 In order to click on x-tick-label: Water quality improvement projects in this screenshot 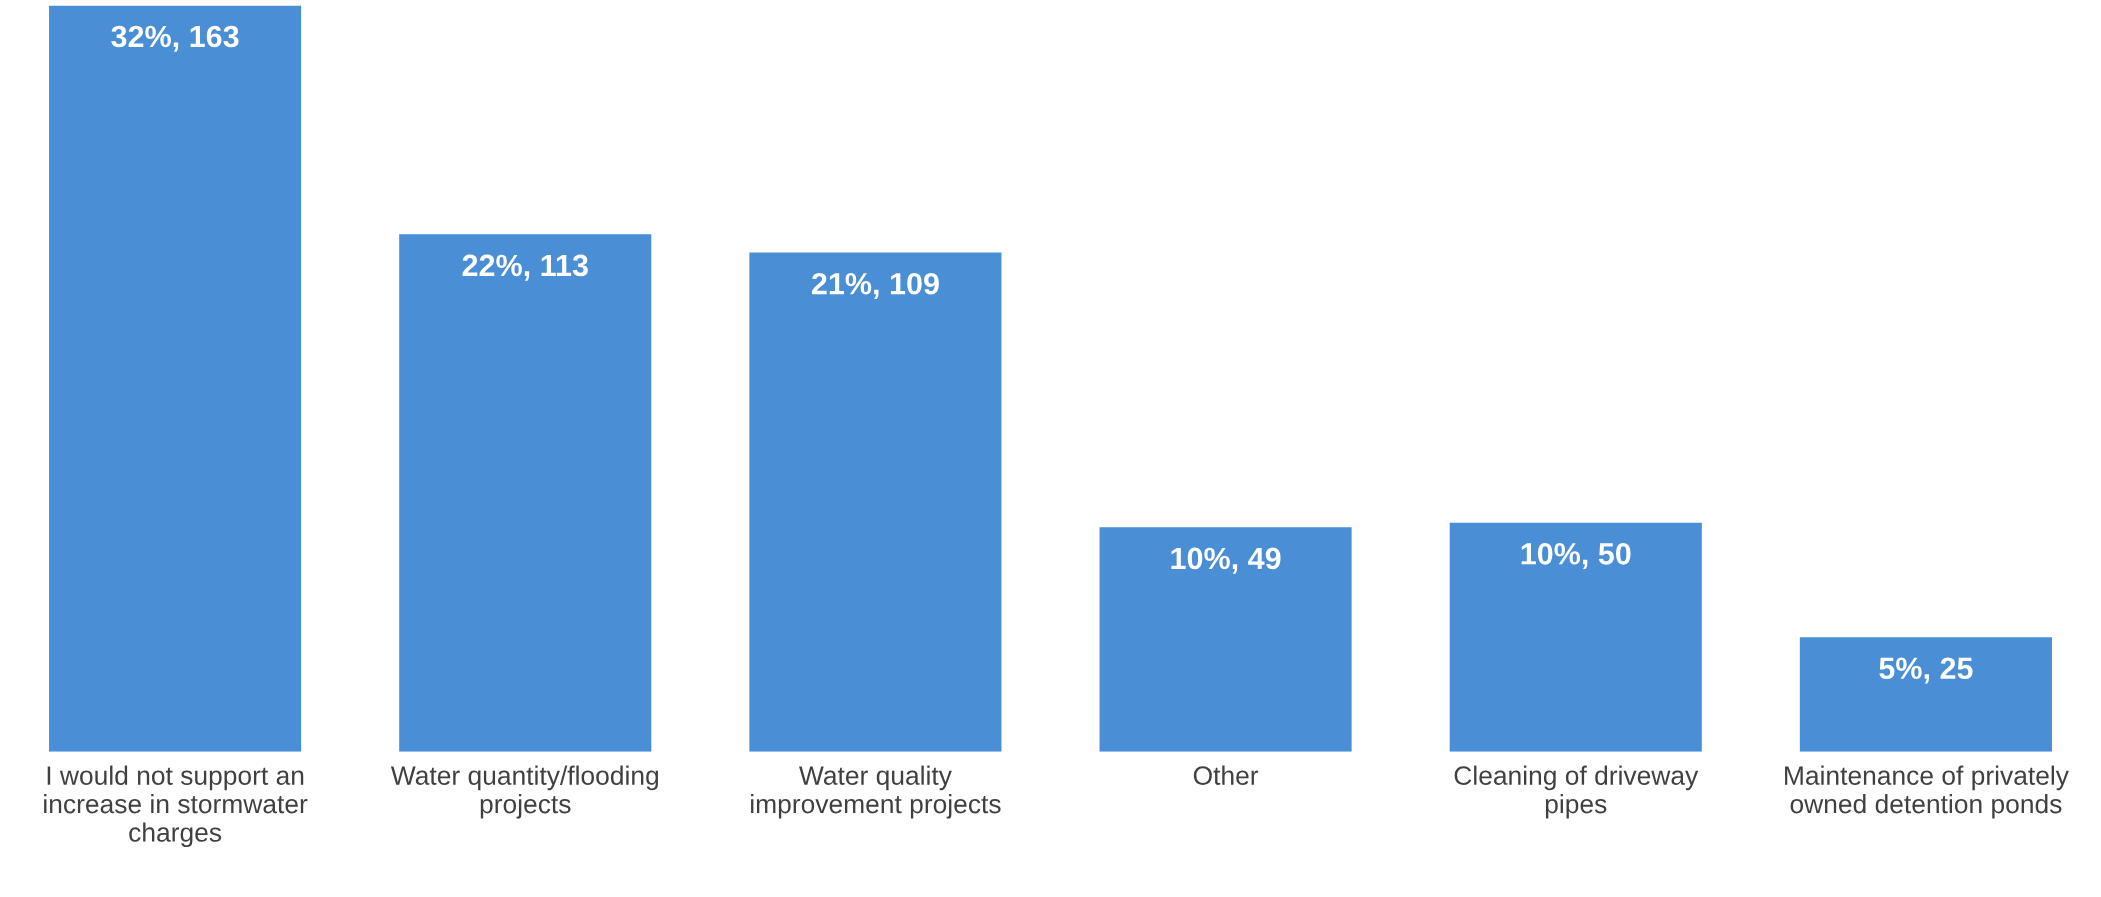, I will do `click(876, 792)`.